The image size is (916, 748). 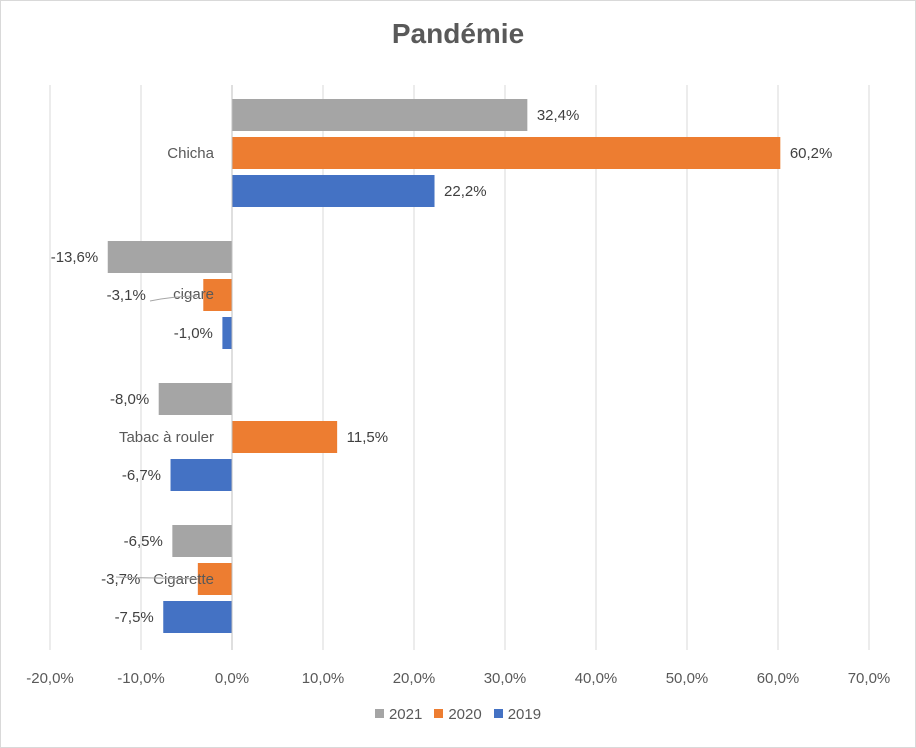 I want to click on bar-2021-tabac-à-rouler, so click(x=195, y=399).